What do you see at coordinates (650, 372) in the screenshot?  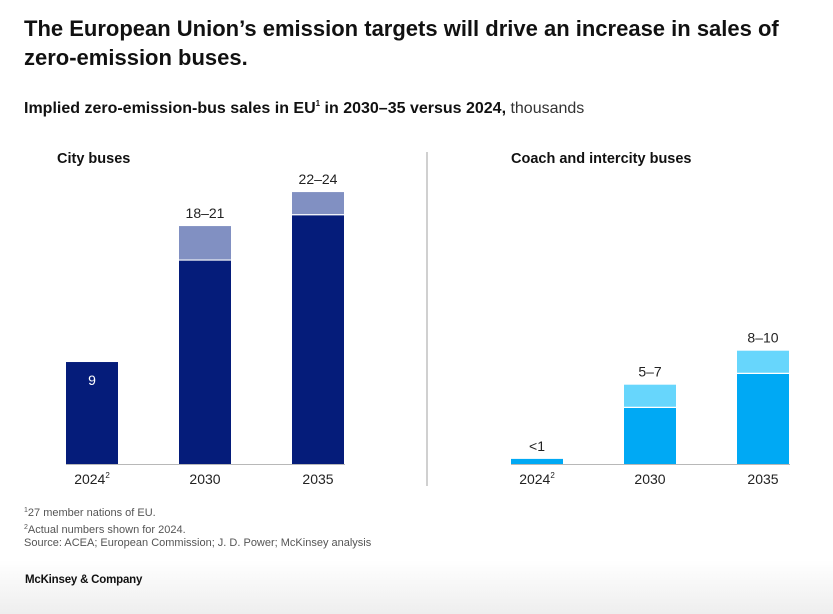 I see `coach-data-label-2030: 5–7` at bounding box center [650, 372].